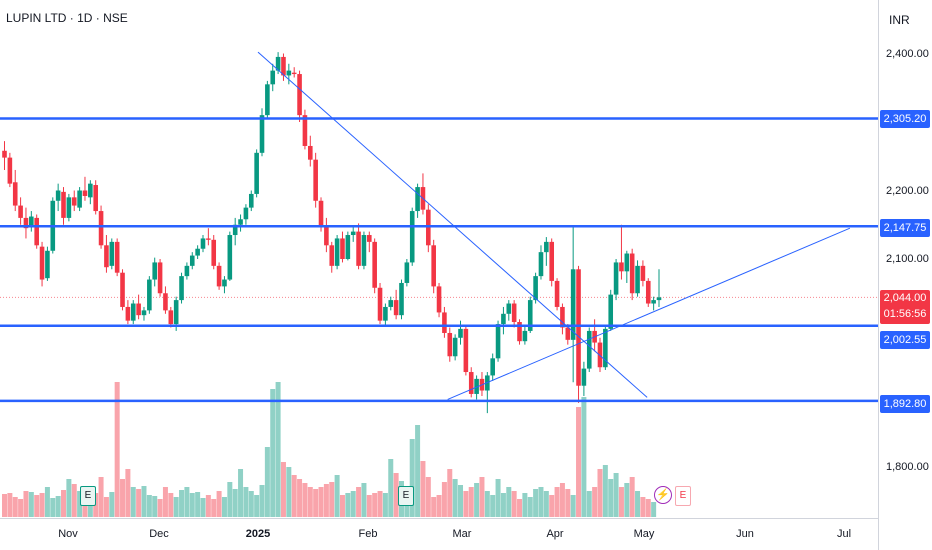  Describe the element at coordinates (159, 534) in the screenshot. I see `x-label-dec: Dec` at that location.